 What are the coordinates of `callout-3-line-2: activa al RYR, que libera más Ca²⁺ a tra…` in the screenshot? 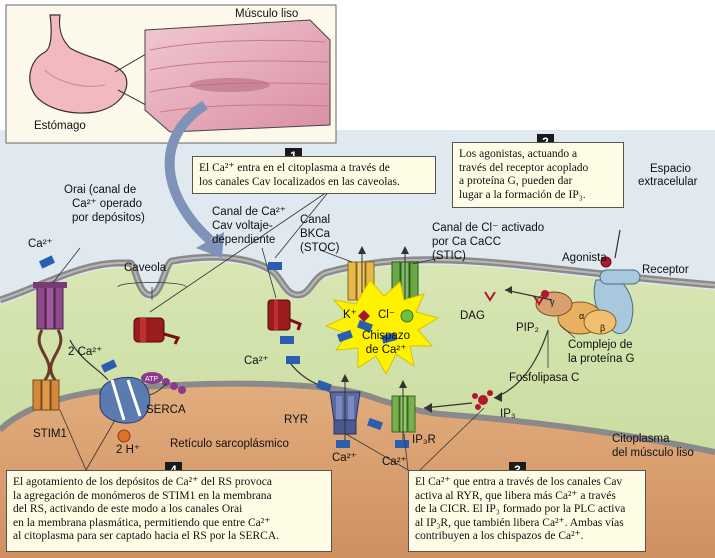 It's located at (515, 495).